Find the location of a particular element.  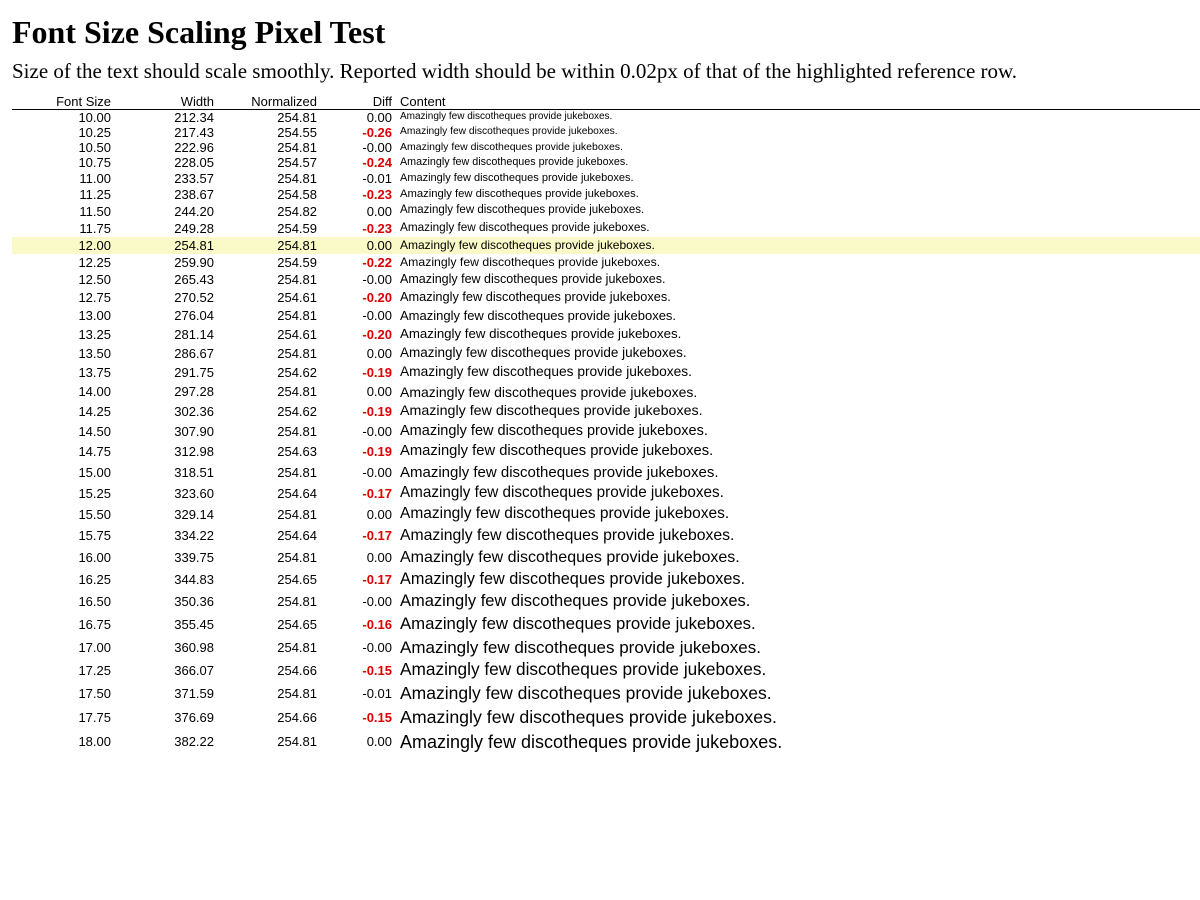

row-font-size: 17.50 is located at coordinates (94, 693).